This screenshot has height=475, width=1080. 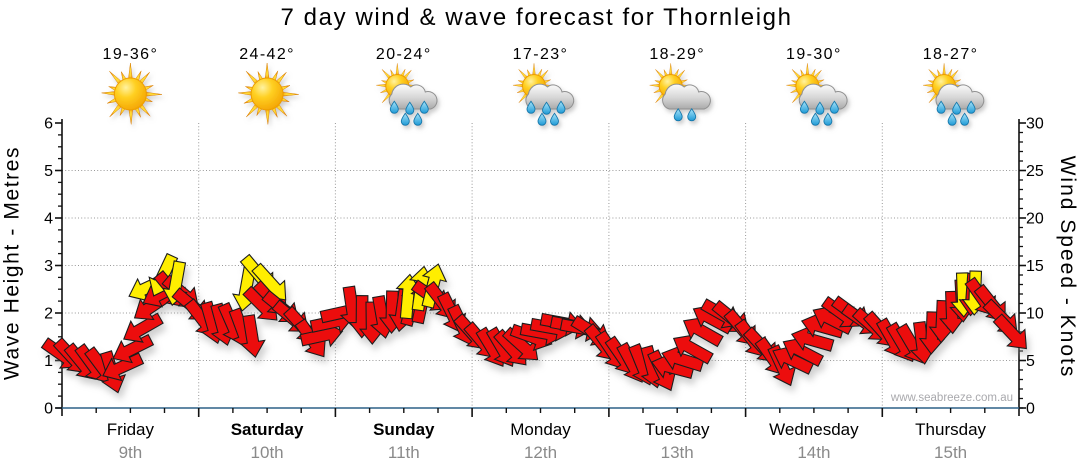 I want to click on svg-text: 10th, so click(x=267, y=452).